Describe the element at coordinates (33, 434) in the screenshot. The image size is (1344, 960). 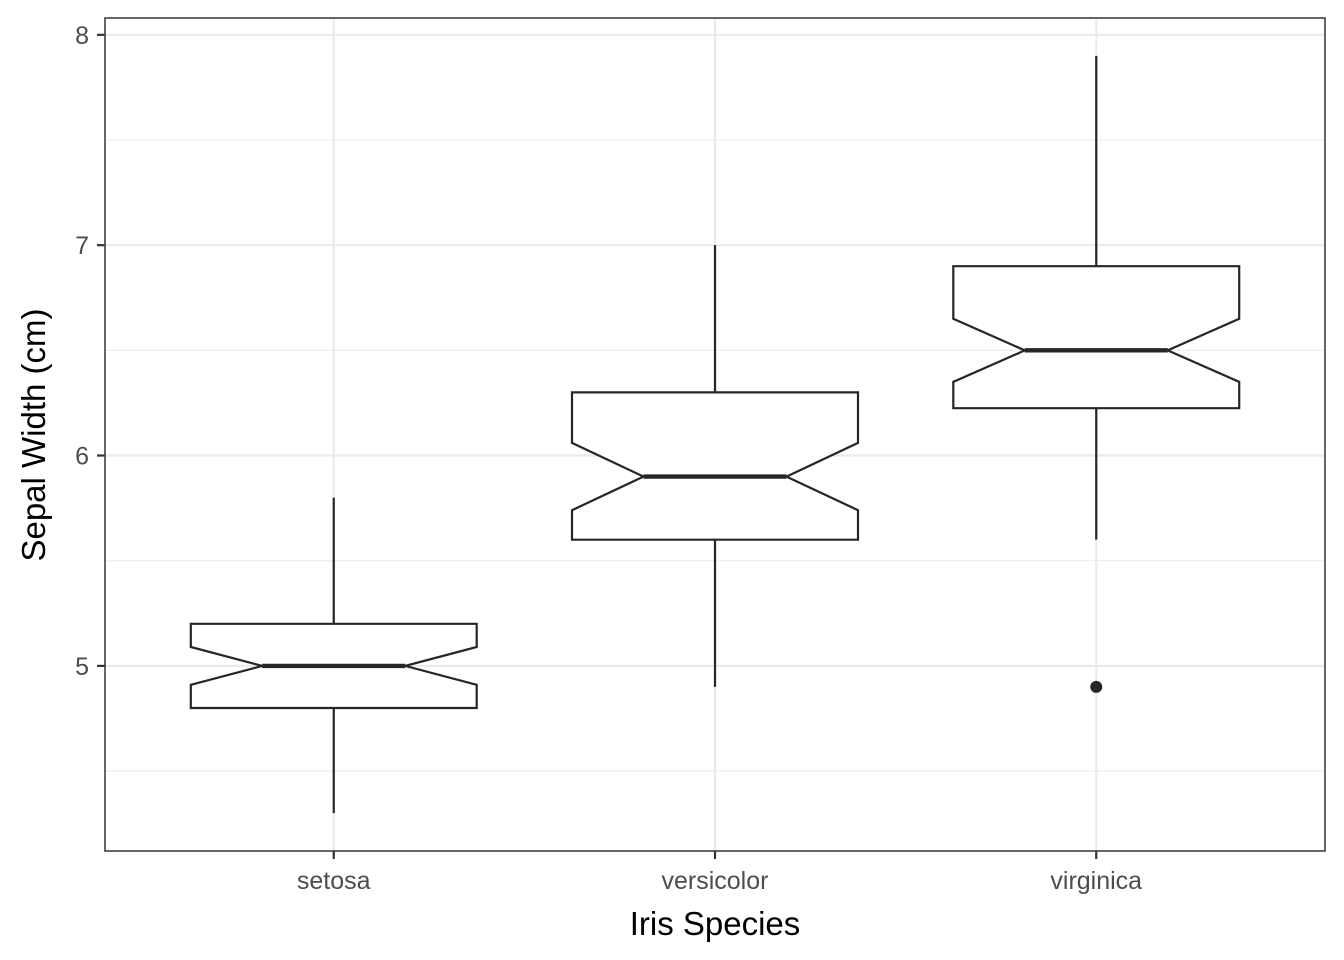
I see `y-axis-title: Sepal Width (cm)` at that location.